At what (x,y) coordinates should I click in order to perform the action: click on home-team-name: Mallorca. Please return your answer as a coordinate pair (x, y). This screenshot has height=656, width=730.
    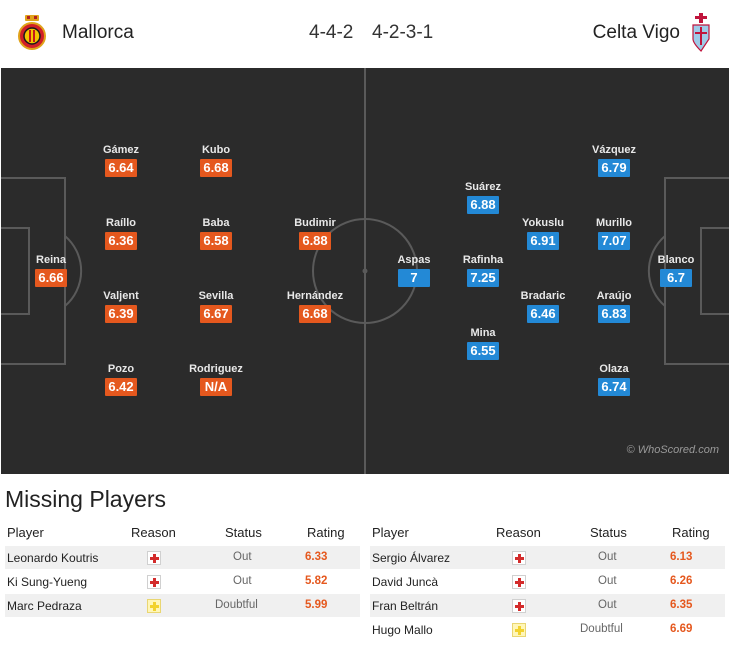
    Looking at the image, I should click on (98, 32).